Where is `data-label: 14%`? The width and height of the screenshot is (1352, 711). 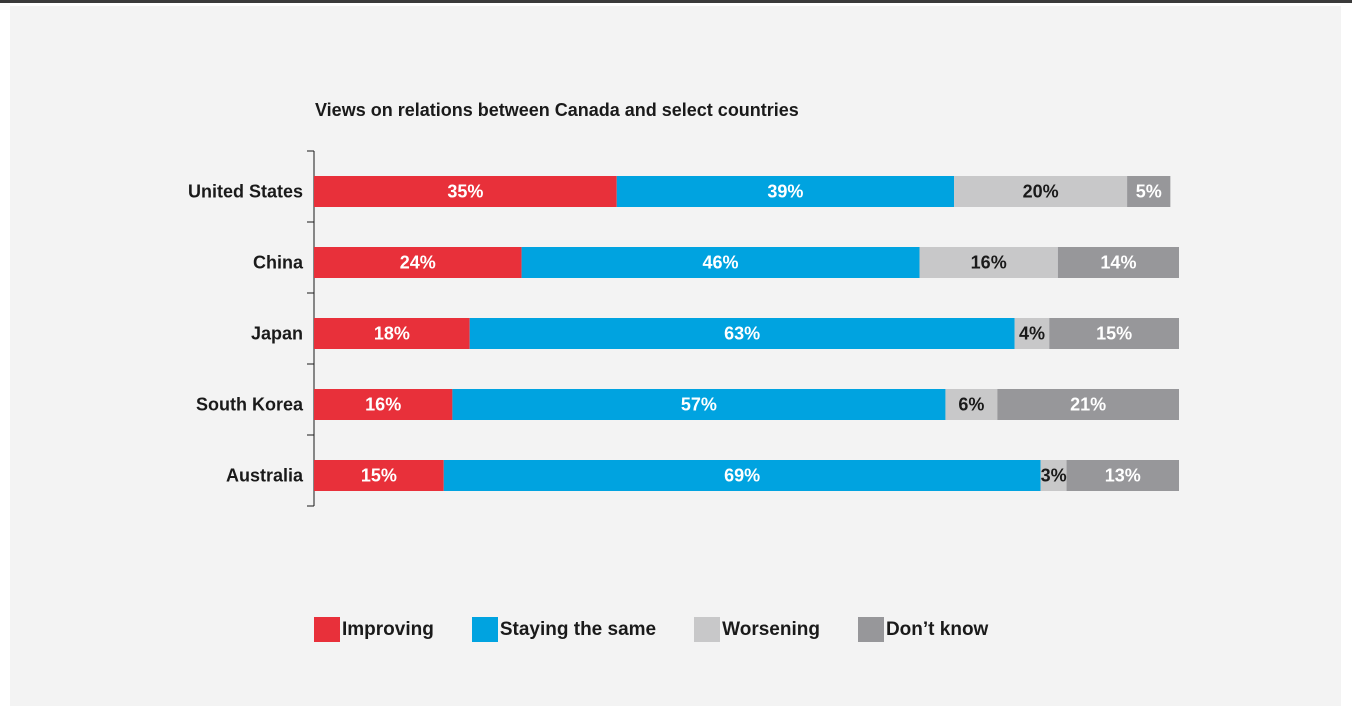
data-label: 14% is located at coordinates (1118, 263).